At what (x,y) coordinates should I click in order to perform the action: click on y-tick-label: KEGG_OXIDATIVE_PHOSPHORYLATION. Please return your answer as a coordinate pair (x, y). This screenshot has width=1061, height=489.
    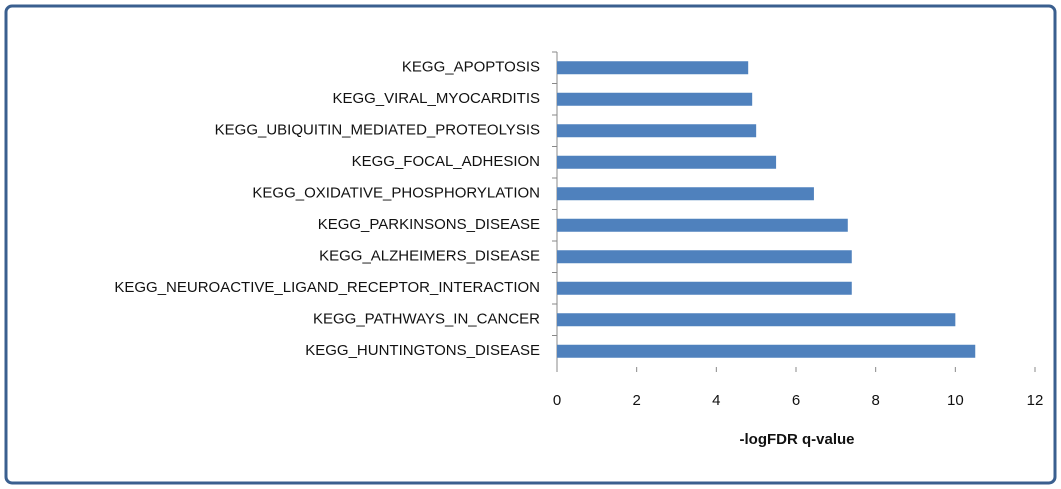
    Looking at the image, I should click on (396, 193).